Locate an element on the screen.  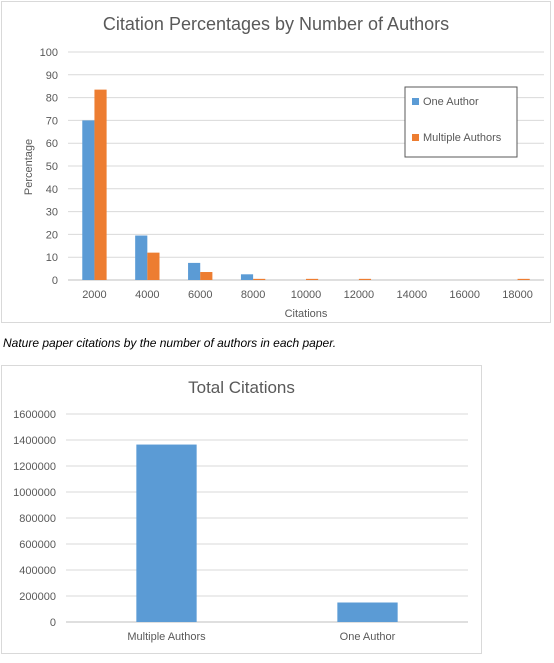
x-tick-label: 16000 is located at coordinates (464, 295).